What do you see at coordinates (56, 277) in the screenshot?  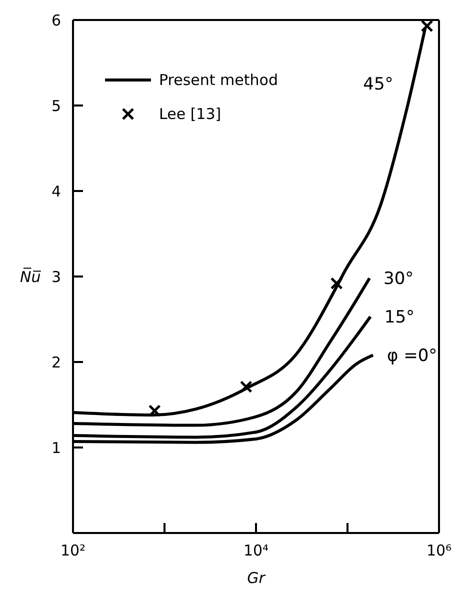 I see `y-tick-label: 3` at bounding box center [56, 277].